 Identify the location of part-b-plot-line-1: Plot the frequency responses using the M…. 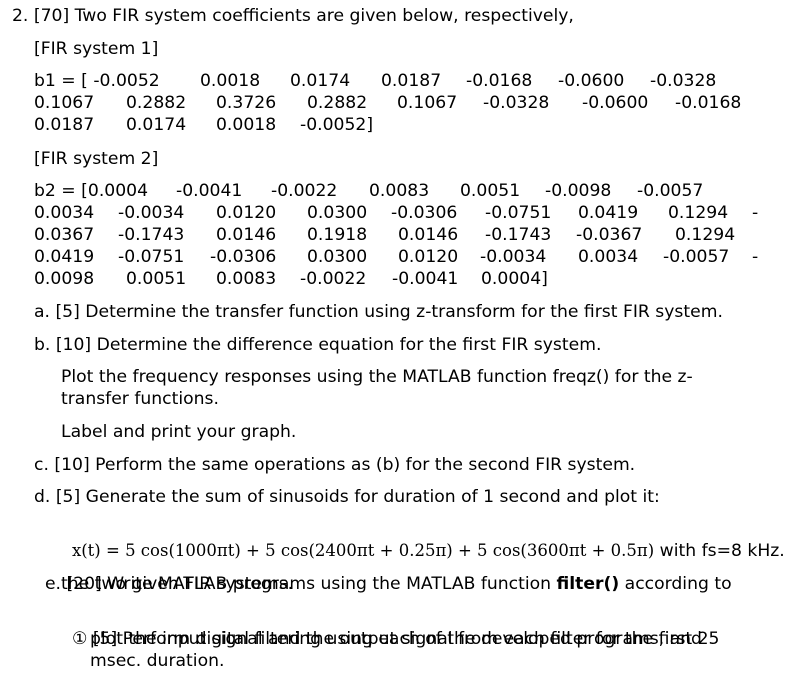
(377, 377).